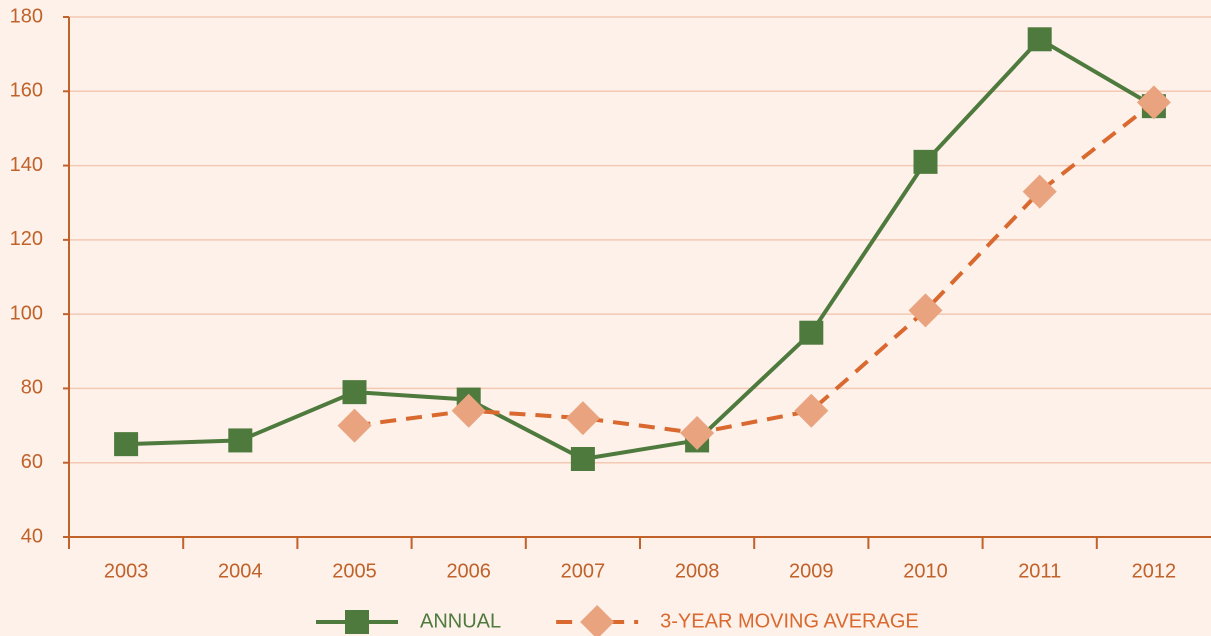 The width and height of the screenshot is (1211, 636). What do you see at coordinates (460, 621) in the screenshot?
I see `legend-label: ANNUAL` at bounding box center [460, 621].